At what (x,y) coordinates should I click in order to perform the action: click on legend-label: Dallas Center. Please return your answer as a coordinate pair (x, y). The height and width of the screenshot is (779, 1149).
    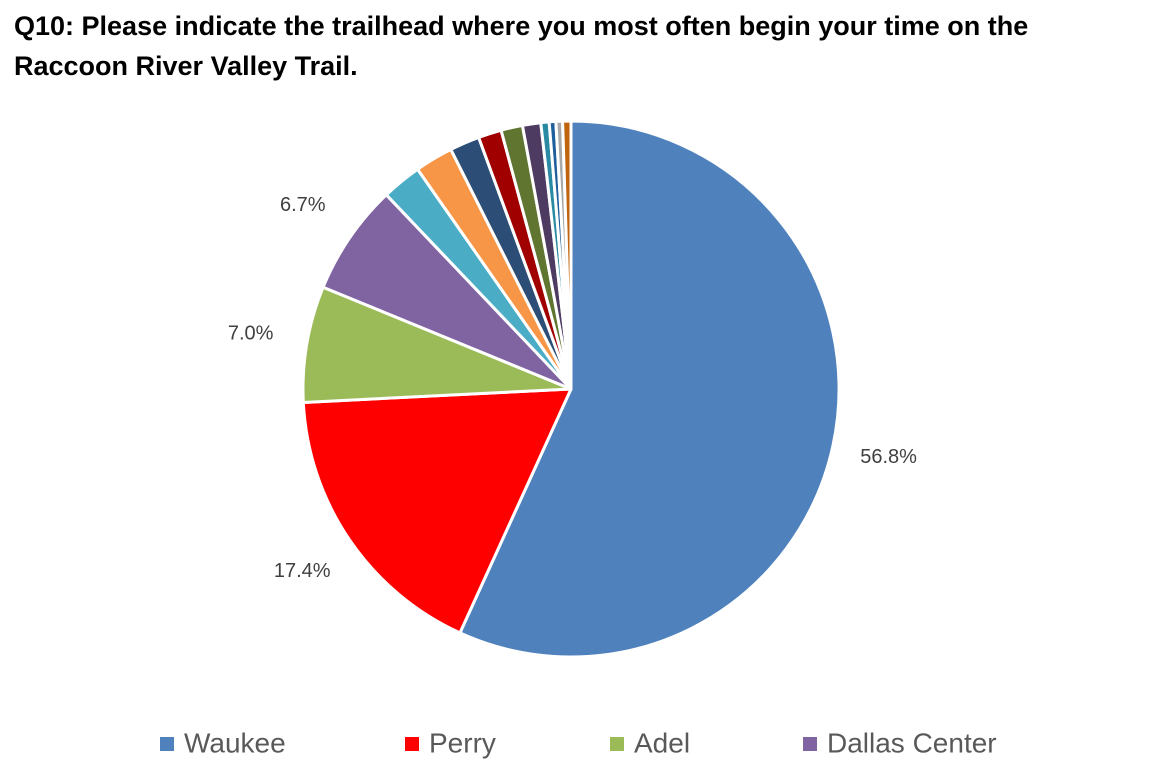
    Looking at the image, I should click on (912, 742).